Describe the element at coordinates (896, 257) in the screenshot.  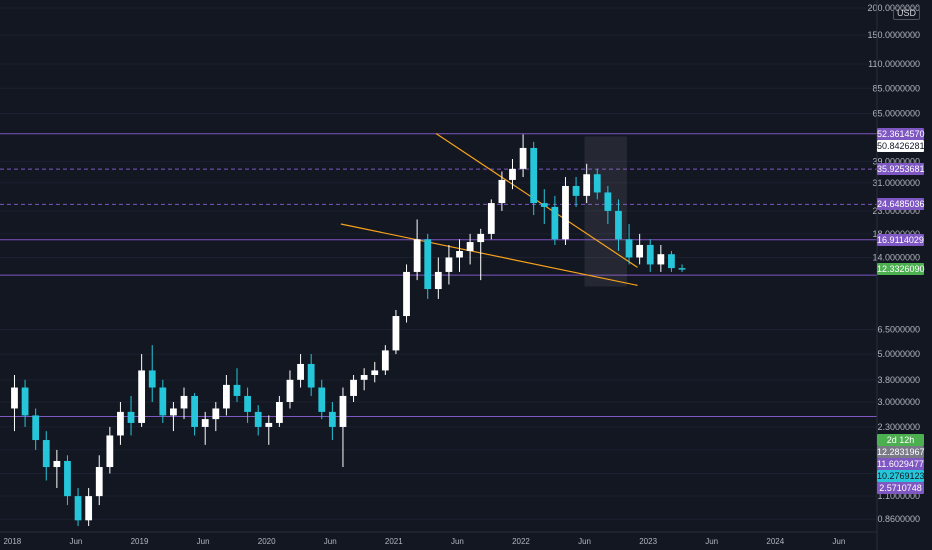
I see `y-tick-label: 14.0000000` at that location.